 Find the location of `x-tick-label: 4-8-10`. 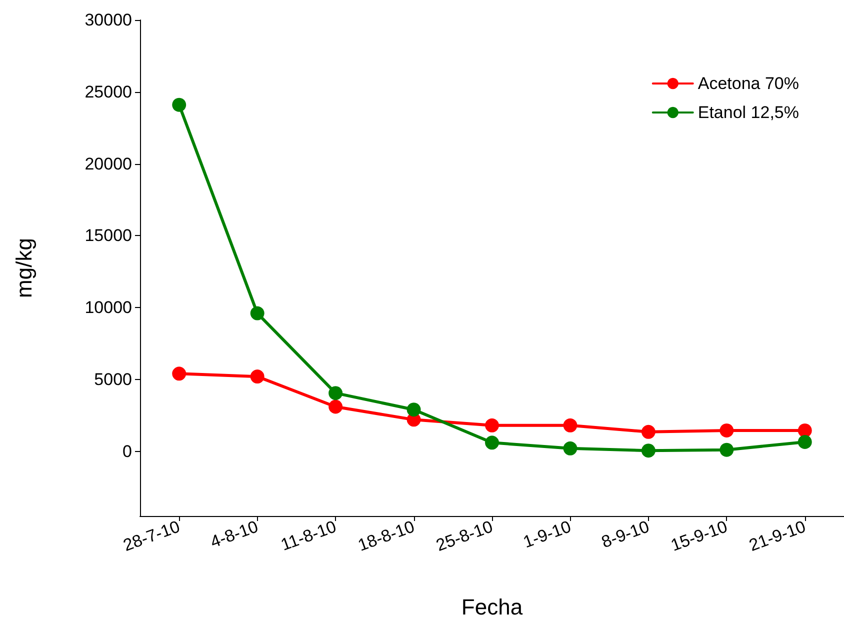

x-tick-label: 4-8-10 is located at coordinates (234, 534).